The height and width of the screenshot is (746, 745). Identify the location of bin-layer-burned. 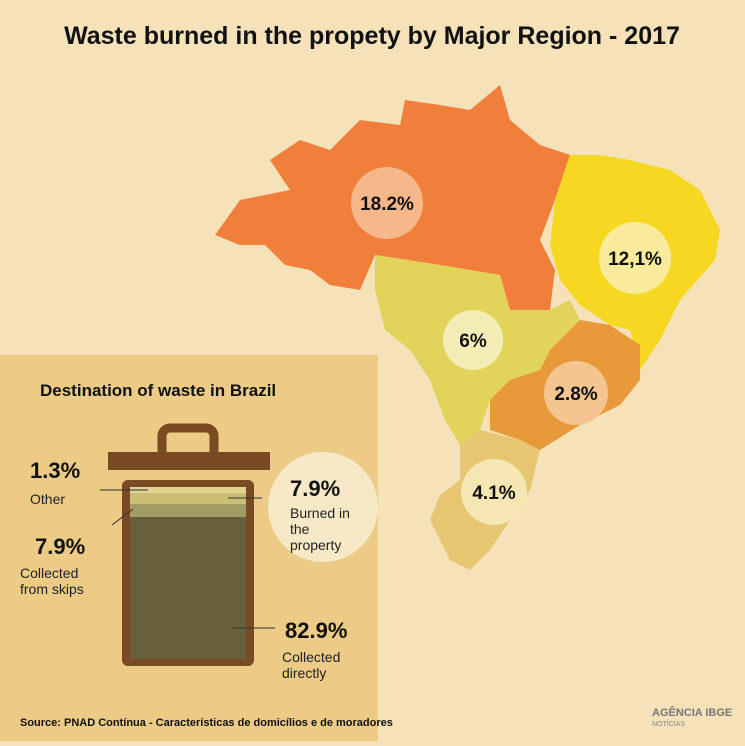
(188, 498).